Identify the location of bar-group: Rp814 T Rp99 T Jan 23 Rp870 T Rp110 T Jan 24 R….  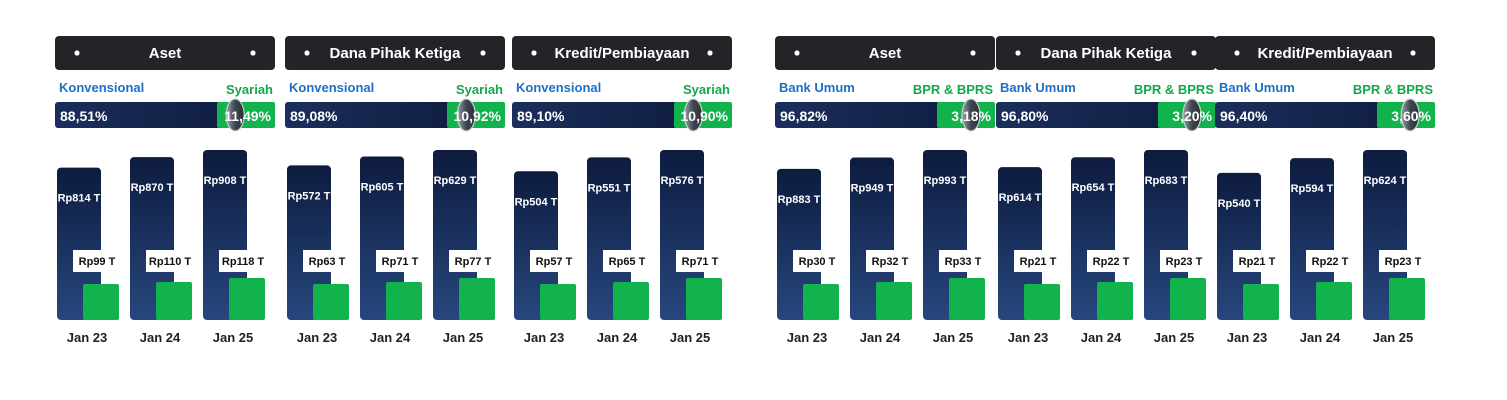
(162, 247).